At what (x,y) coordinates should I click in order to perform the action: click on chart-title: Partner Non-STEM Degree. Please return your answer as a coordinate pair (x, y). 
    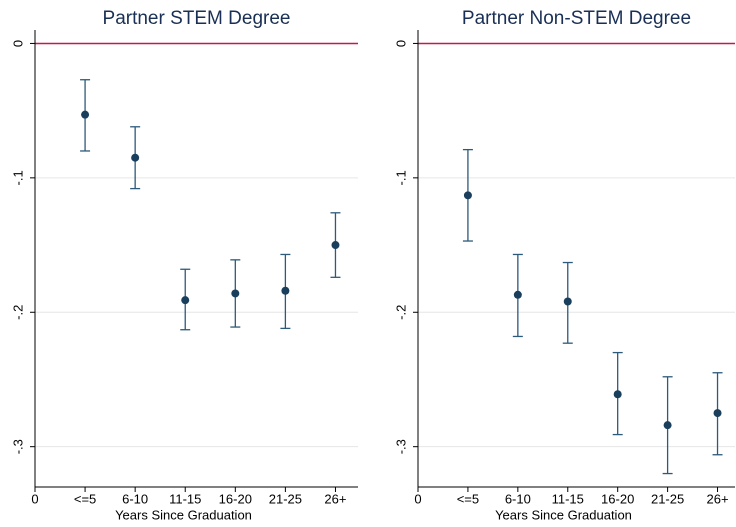
    Looking at the image, I should click on (576, 18).